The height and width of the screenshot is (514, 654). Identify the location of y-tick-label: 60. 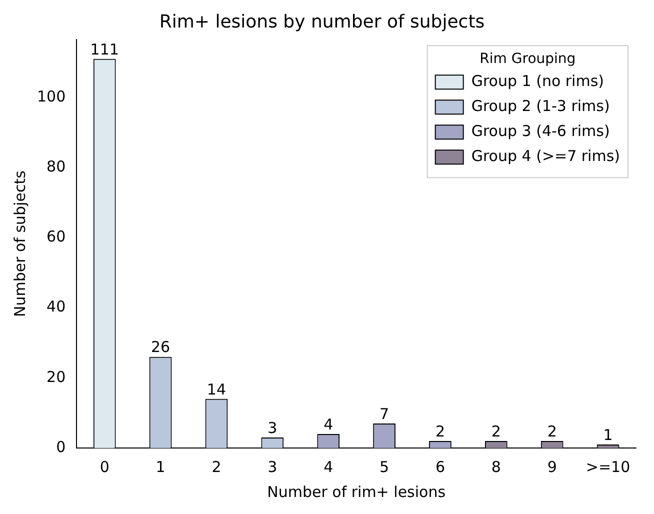
(56, 237).